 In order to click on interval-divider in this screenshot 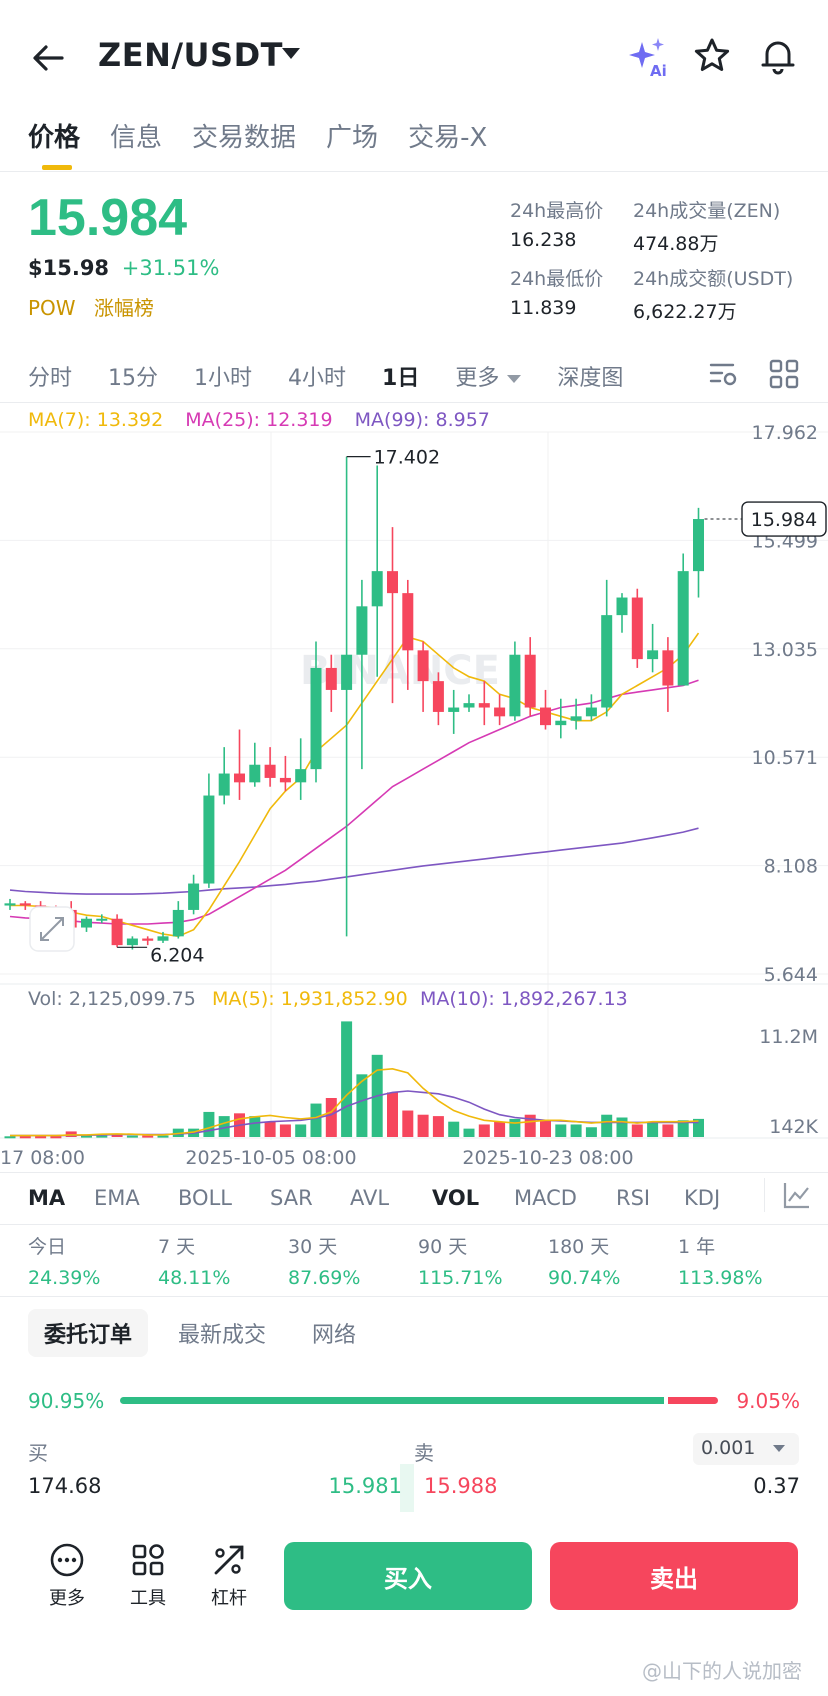, I will do `click(414, 402)`.